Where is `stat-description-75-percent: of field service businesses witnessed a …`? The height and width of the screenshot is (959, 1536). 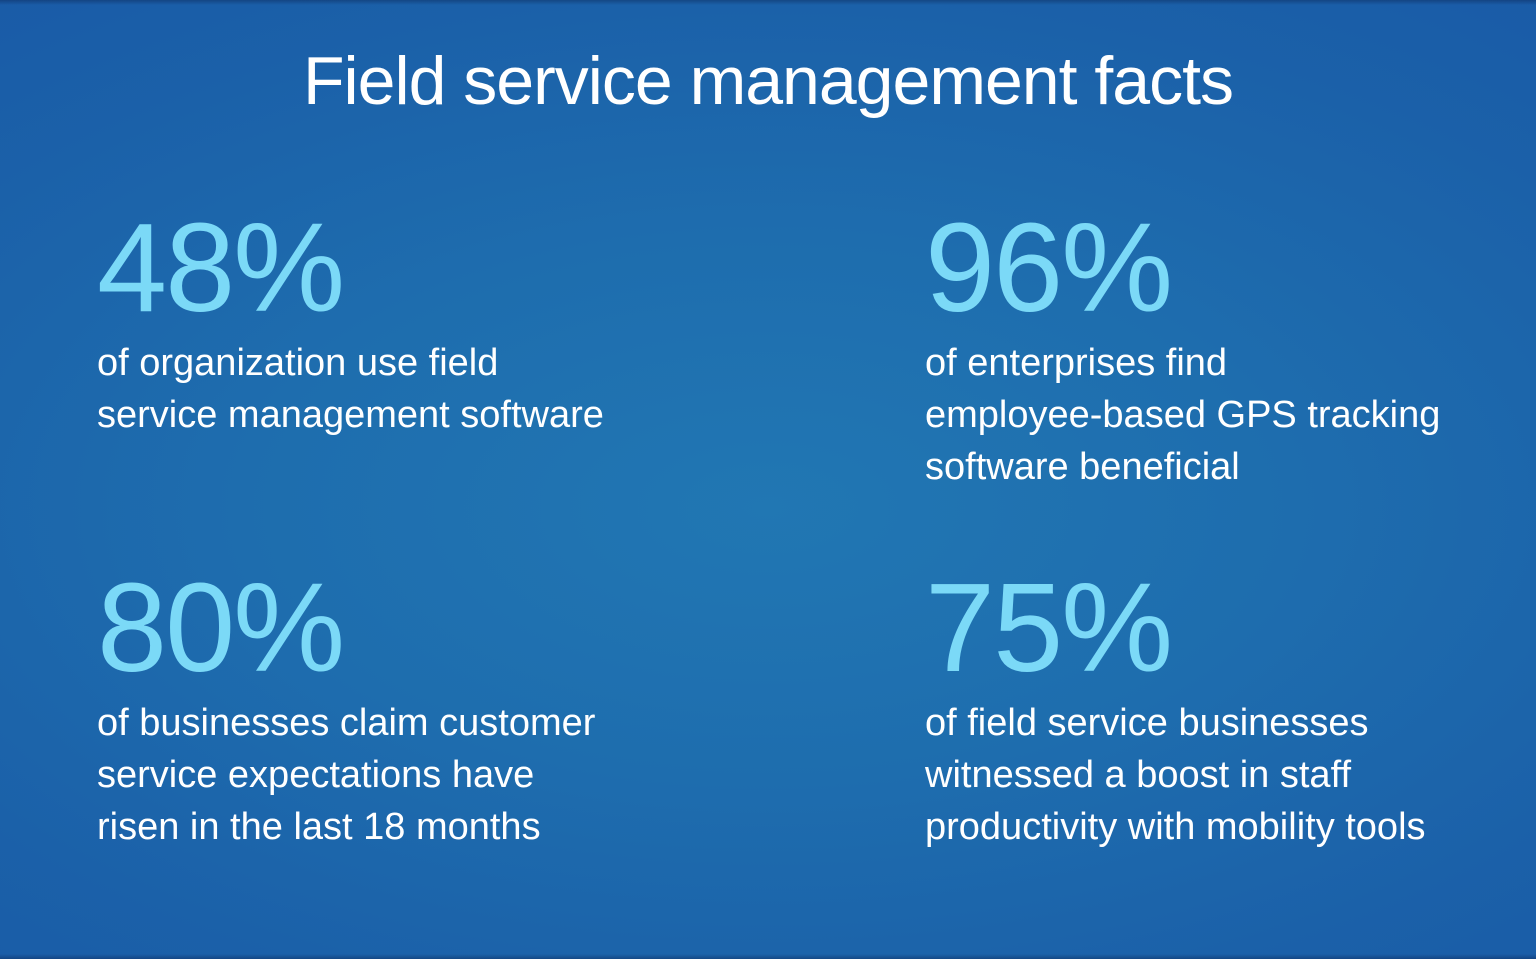 stat-description-75-percent: of field service businesses witnessed a … is located at coordinates (1175, 775).